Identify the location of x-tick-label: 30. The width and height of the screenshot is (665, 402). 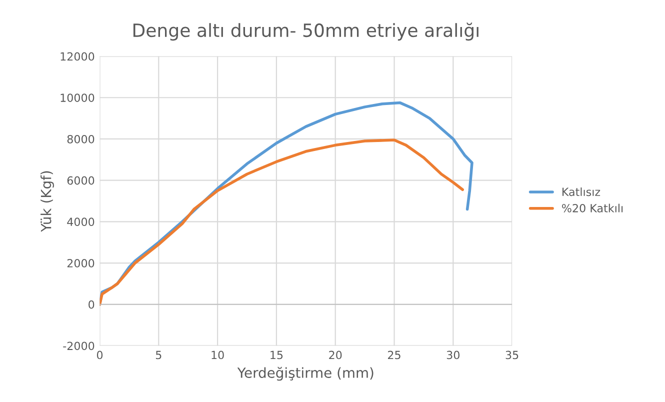
(453, 355).